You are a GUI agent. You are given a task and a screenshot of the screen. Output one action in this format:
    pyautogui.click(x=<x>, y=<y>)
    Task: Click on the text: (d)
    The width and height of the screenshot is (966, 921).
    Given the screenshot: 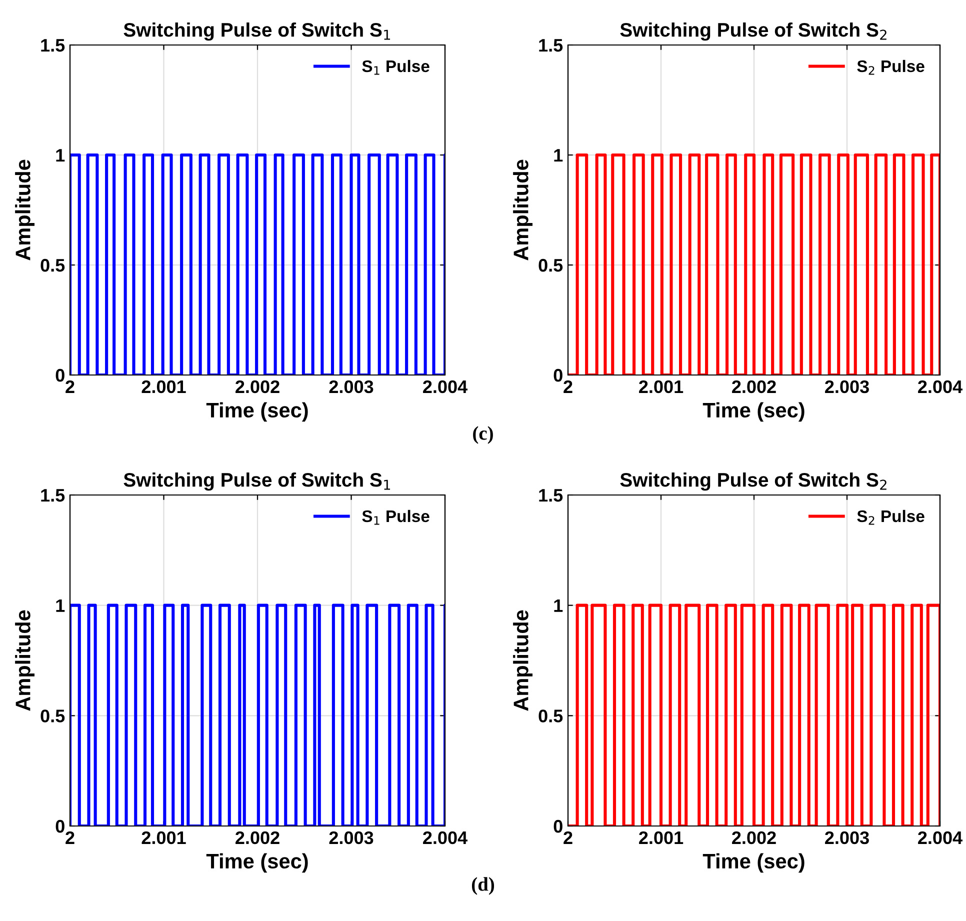 What is the action you would take?
    pyautogui.click(x=483, y=886)
    